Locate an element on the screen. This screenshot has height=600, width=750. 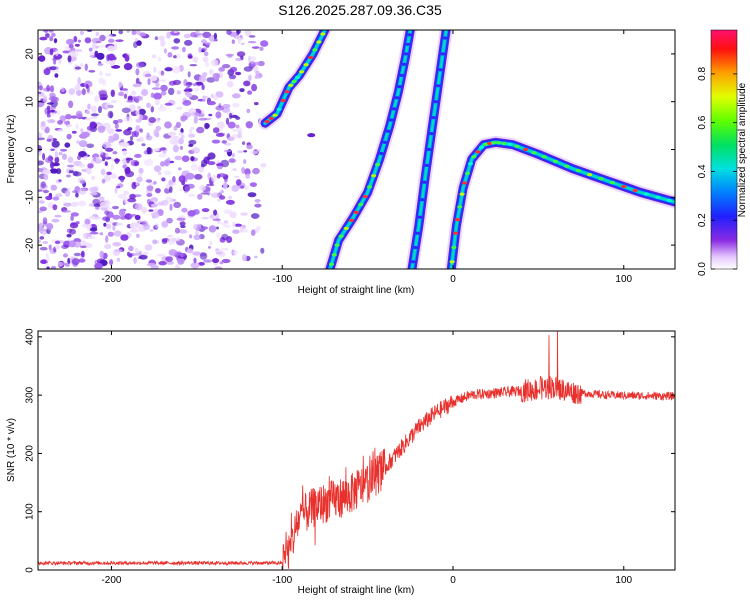
spectrogram-ytick-label: -20 is located at coordinates (30, 244).